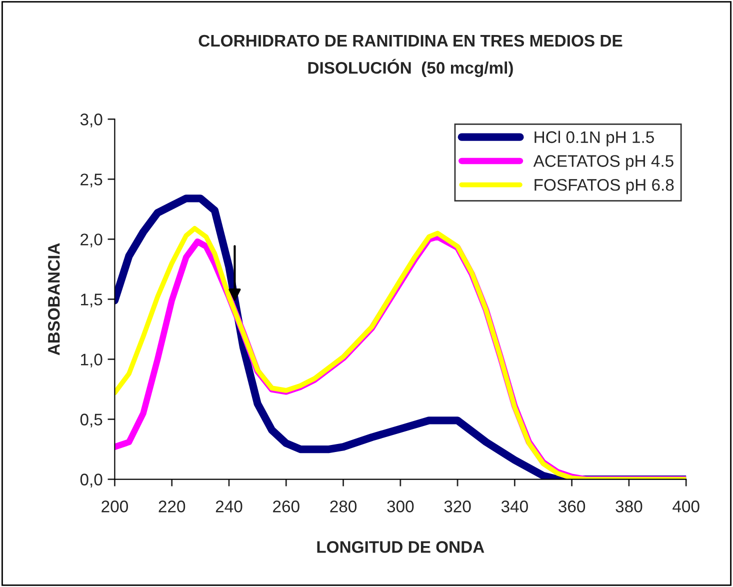  I want to click on y-tick-label: 2,0, so click(91, 241).